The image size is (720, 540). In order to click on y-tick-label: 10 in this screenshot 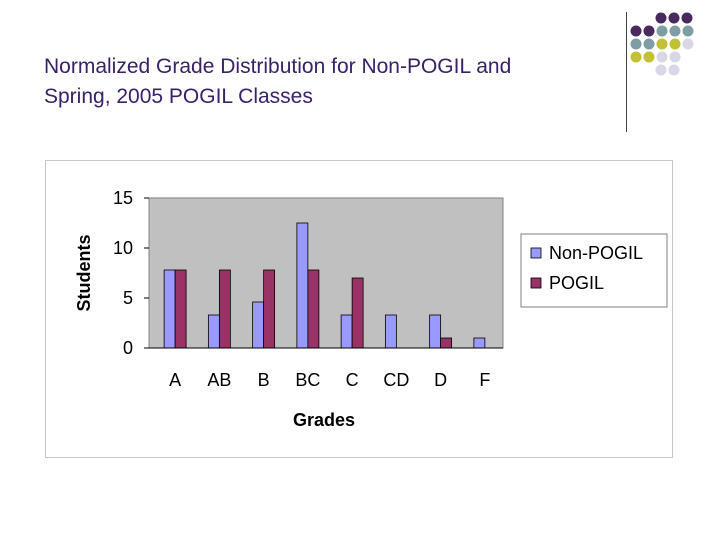, I will do `click(123, 248)`.